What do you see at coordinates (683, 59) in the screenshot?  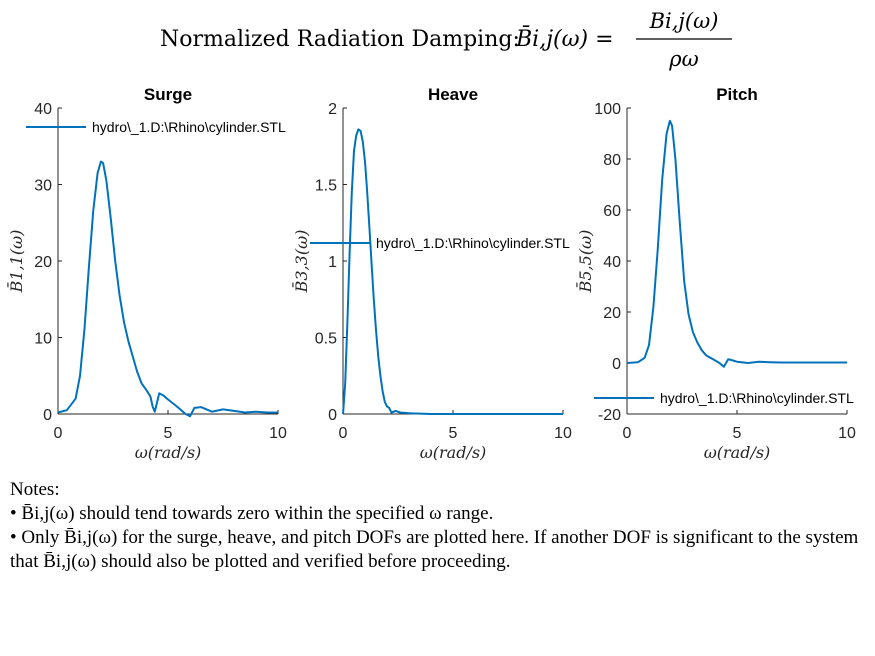 I see `figure-title-denominator: ρω` at bounding box center [683, 59].